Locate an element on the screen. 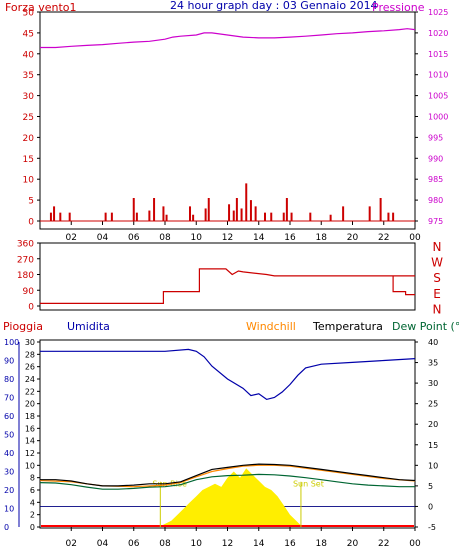 The width and height of the screenshot is (459, 555). temperature-y-tick-label: 35 is located at coordinates (433, 363).